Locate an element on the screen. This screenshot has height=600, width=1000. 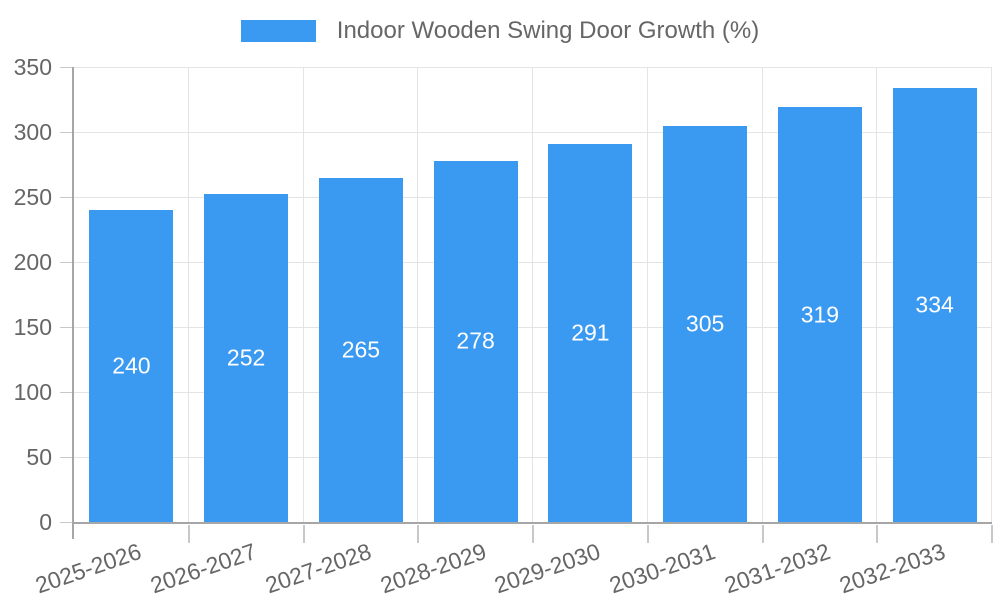
bar: 291 is located at coordinates (590, 332).